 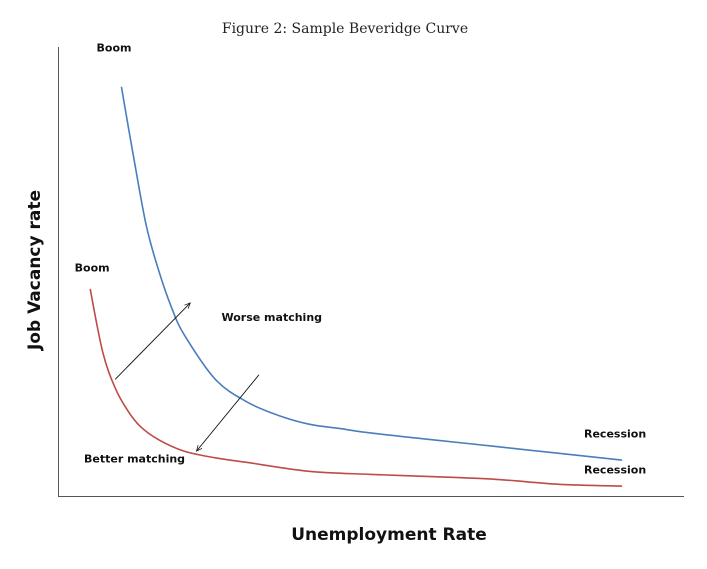 I want to click on x-axis-label: Unemployment Rate, so click(x=389, y=535).